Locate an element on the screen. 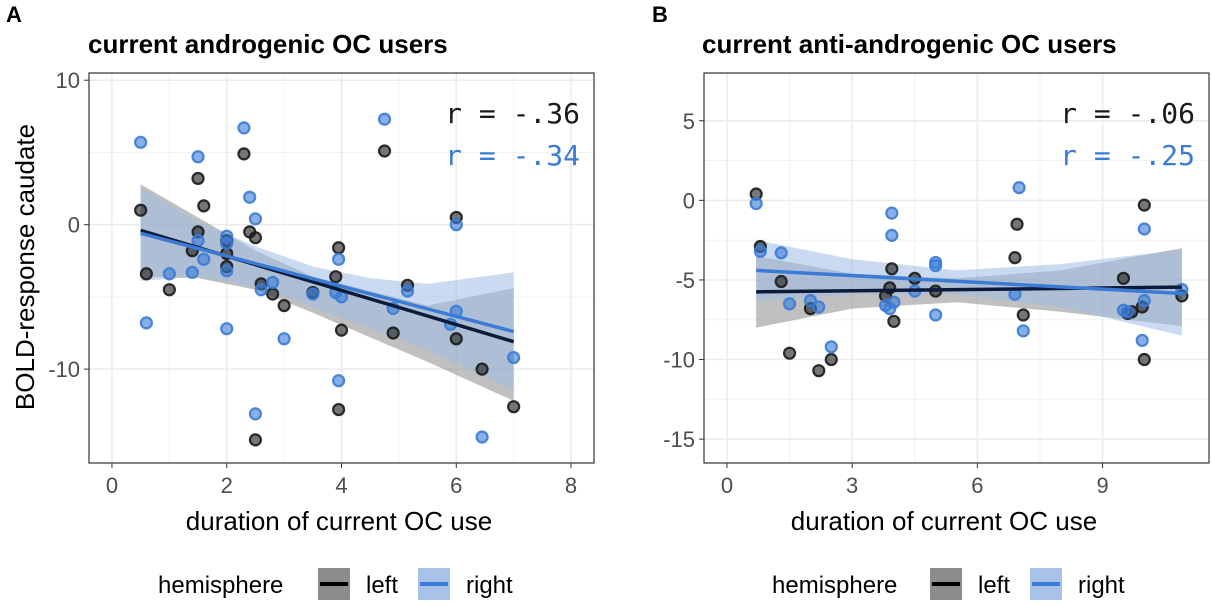  ci-band-right is located at coordinates (327, 288).